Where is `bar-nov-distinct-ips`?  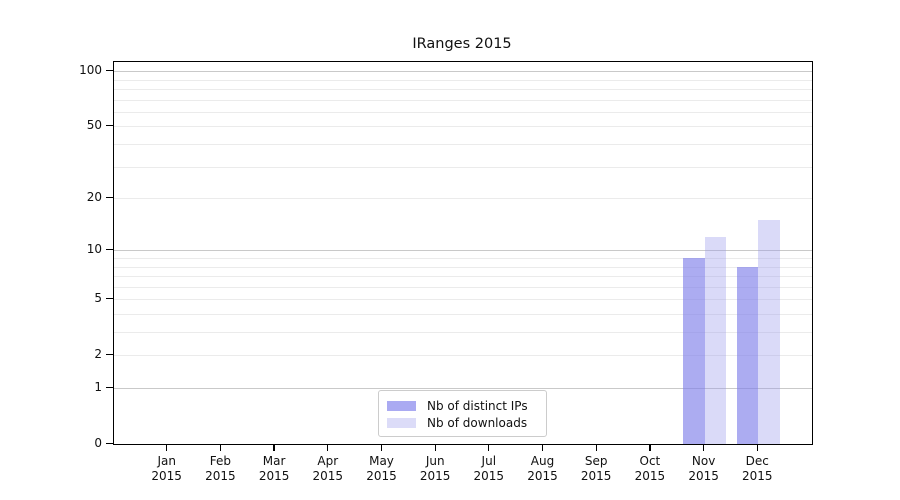 bar-nov-distinct-ips is located at coordinates (693, 350).